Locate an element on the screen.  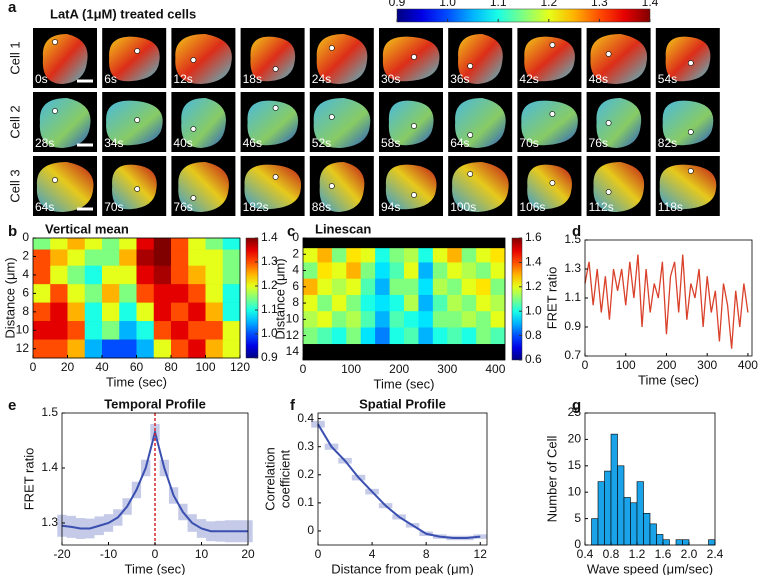
y-tick-label: 10 is located at coordinates (293, 319).